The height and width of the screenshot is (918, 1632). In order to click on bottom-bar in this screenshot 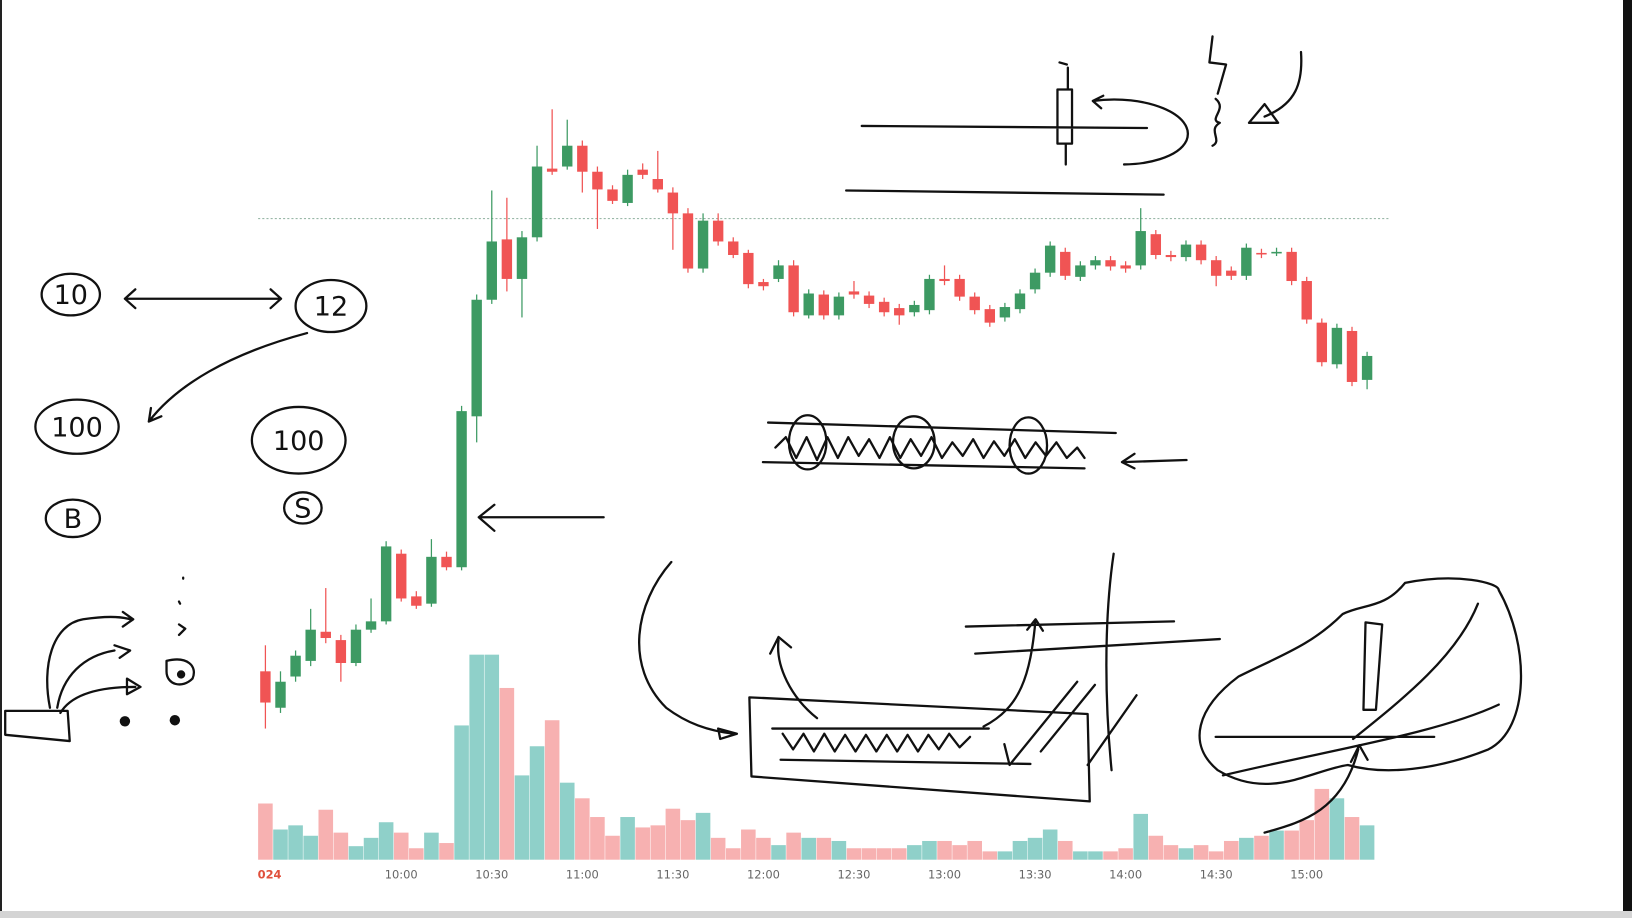, I will do `click(816, 914)`.